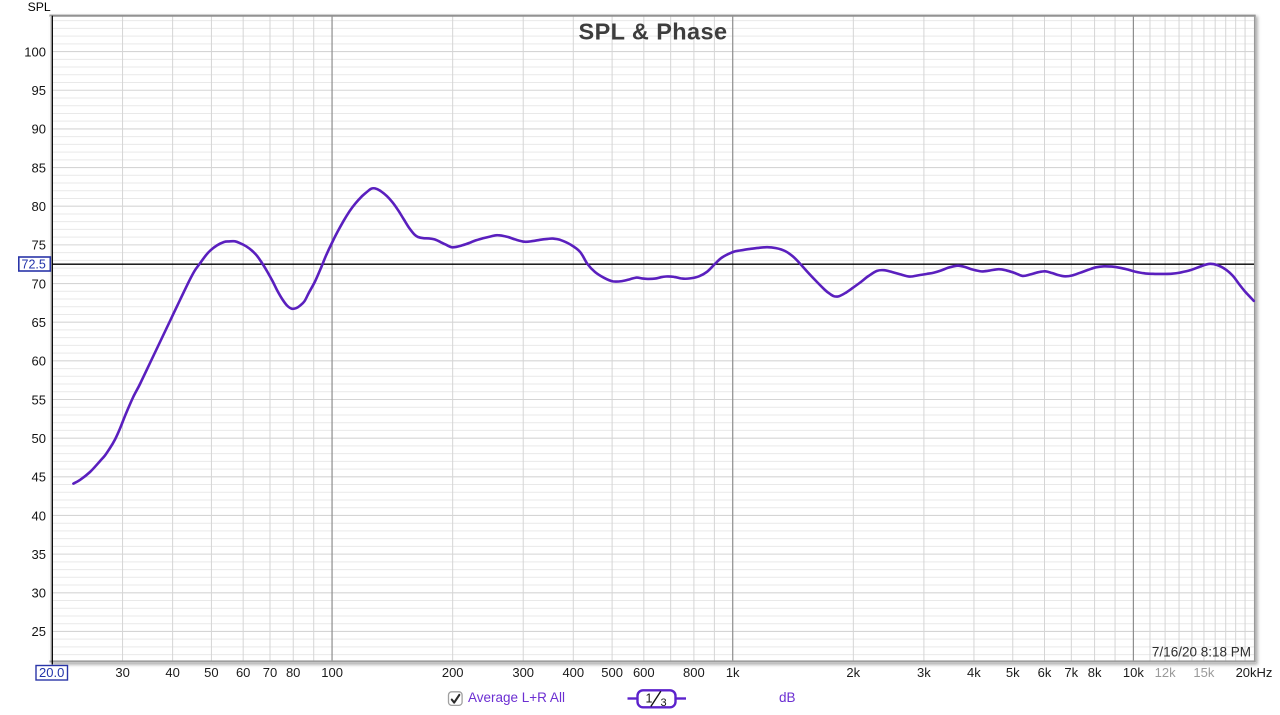 This screenshot has height=715, width=1280. What do you see at coordinates (974, 672) in the screenshot?
I see `svg-text: 4k` at bounding box center [974, 672].